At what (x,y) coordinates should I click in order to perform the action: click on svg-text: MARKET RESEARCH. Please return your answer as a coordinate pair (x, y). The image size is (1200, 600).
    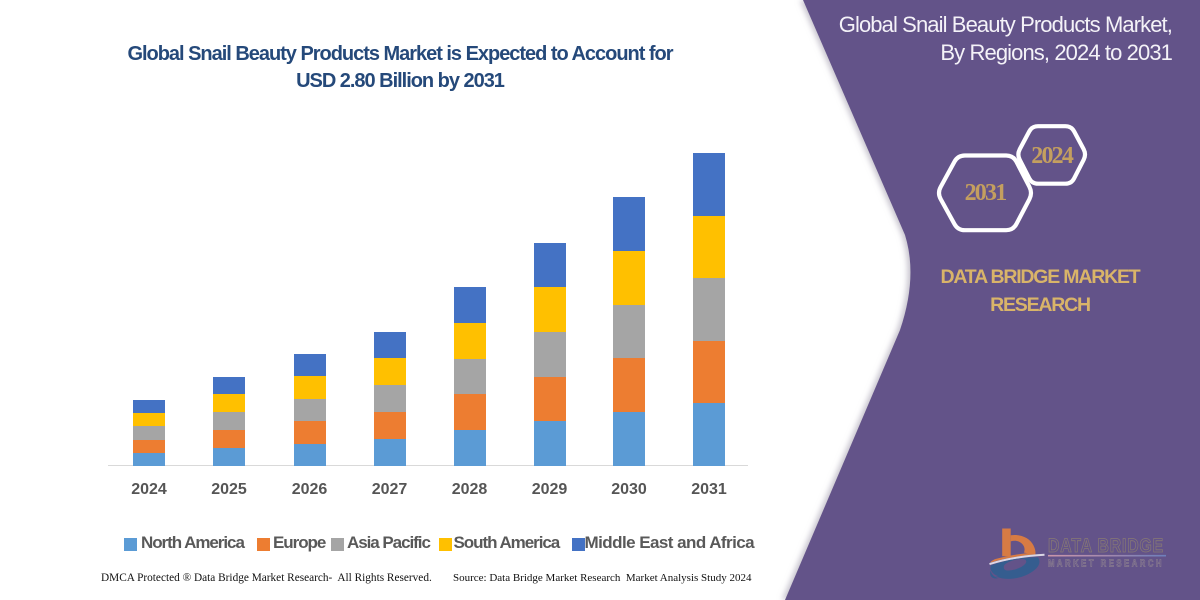
    Looking at the image, I should click on (1106, 564).